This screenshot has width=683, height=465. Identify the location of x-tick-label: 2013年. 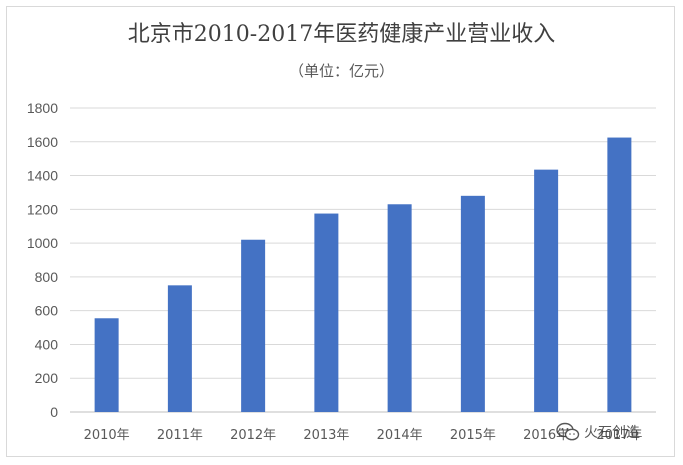
(326, 435).